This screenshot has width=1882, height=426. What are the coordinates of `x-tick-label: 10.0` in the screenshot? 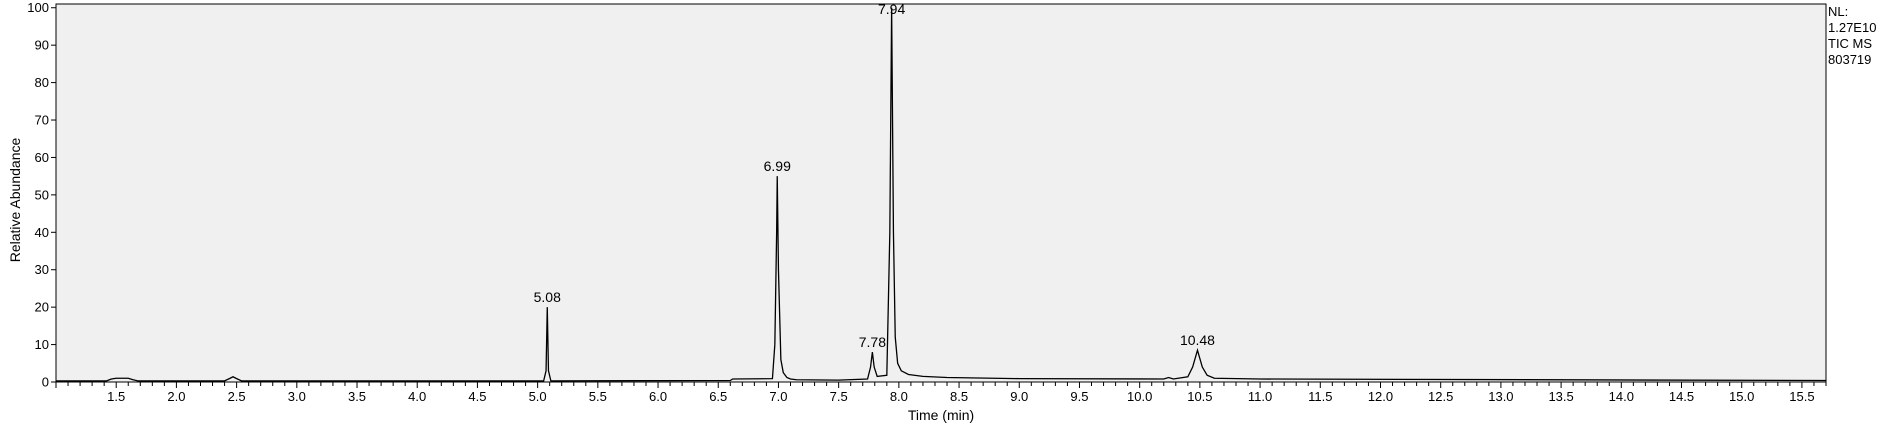 It's located at (1139, 396).